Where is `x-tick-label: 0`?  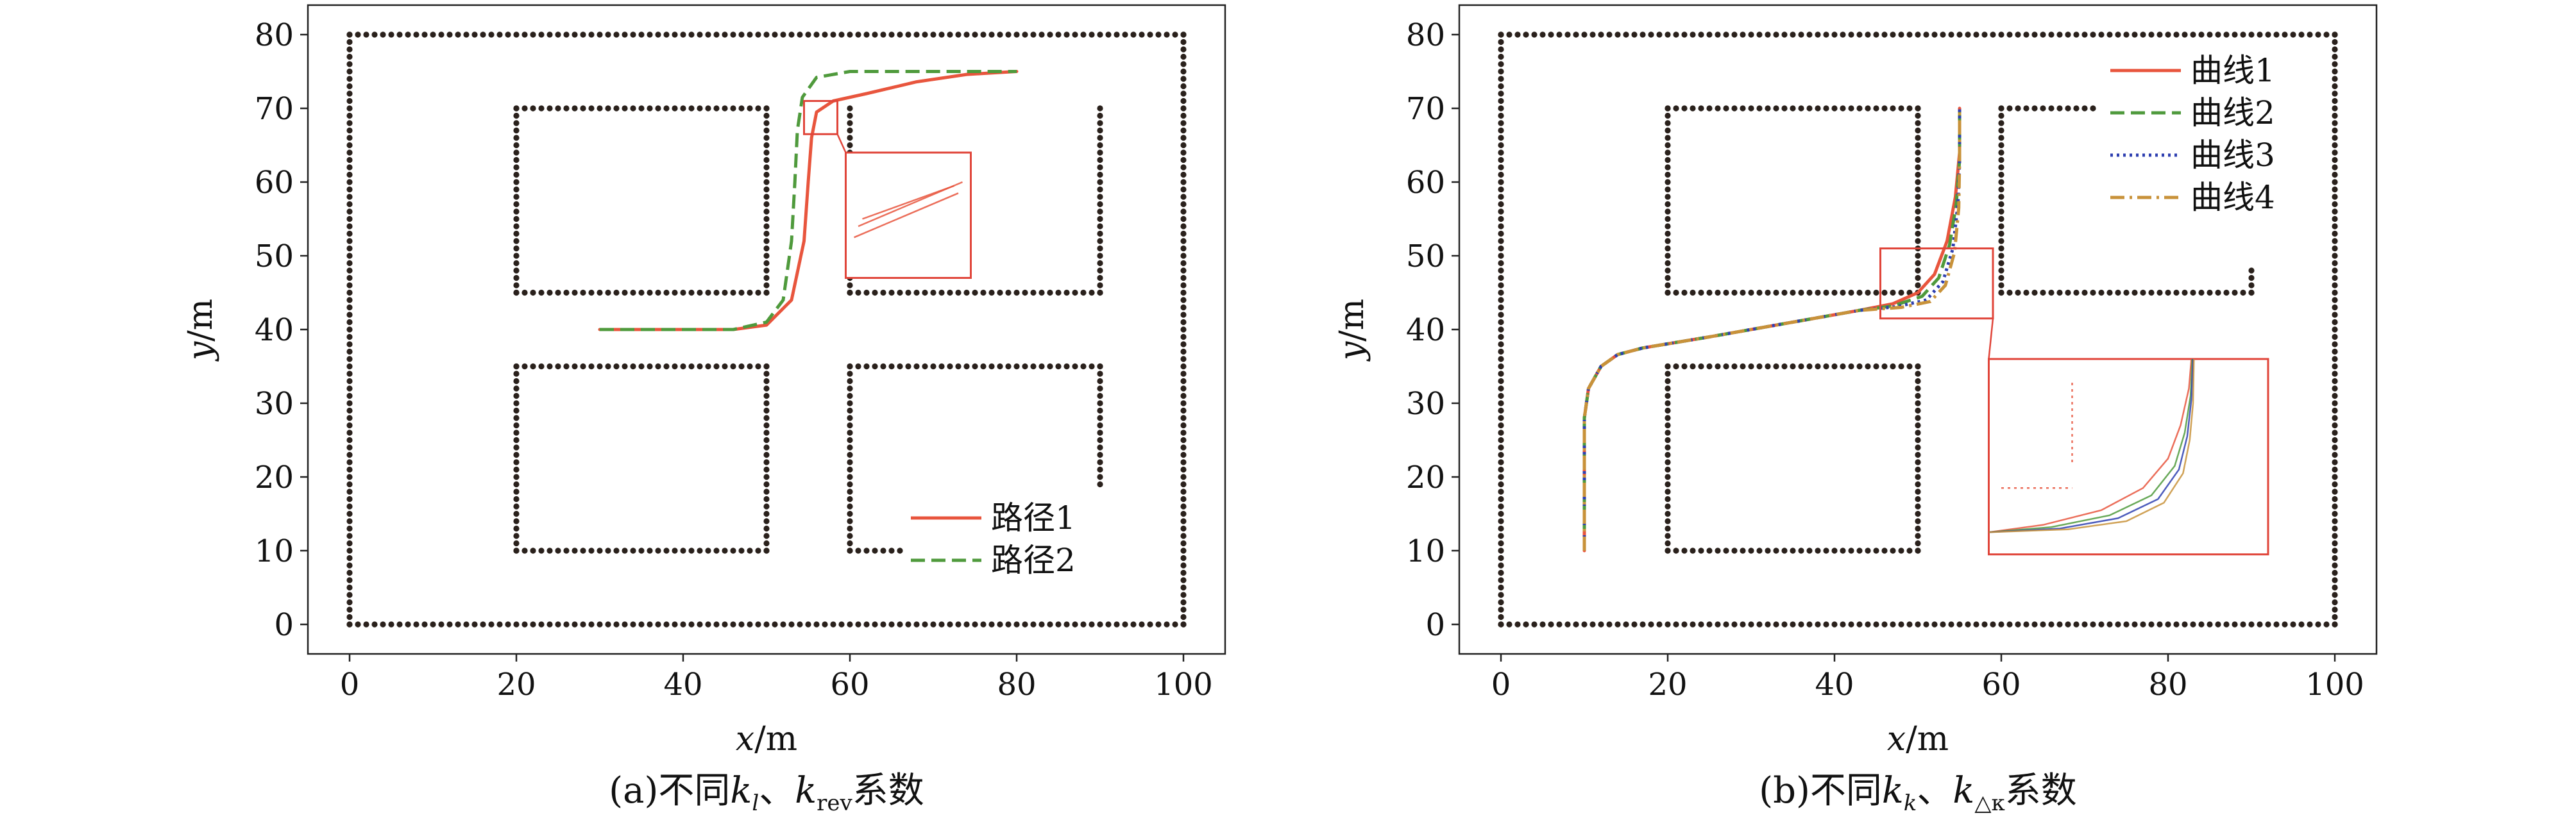
x-tick-label: 0 is located at coordinates (1501, 685).